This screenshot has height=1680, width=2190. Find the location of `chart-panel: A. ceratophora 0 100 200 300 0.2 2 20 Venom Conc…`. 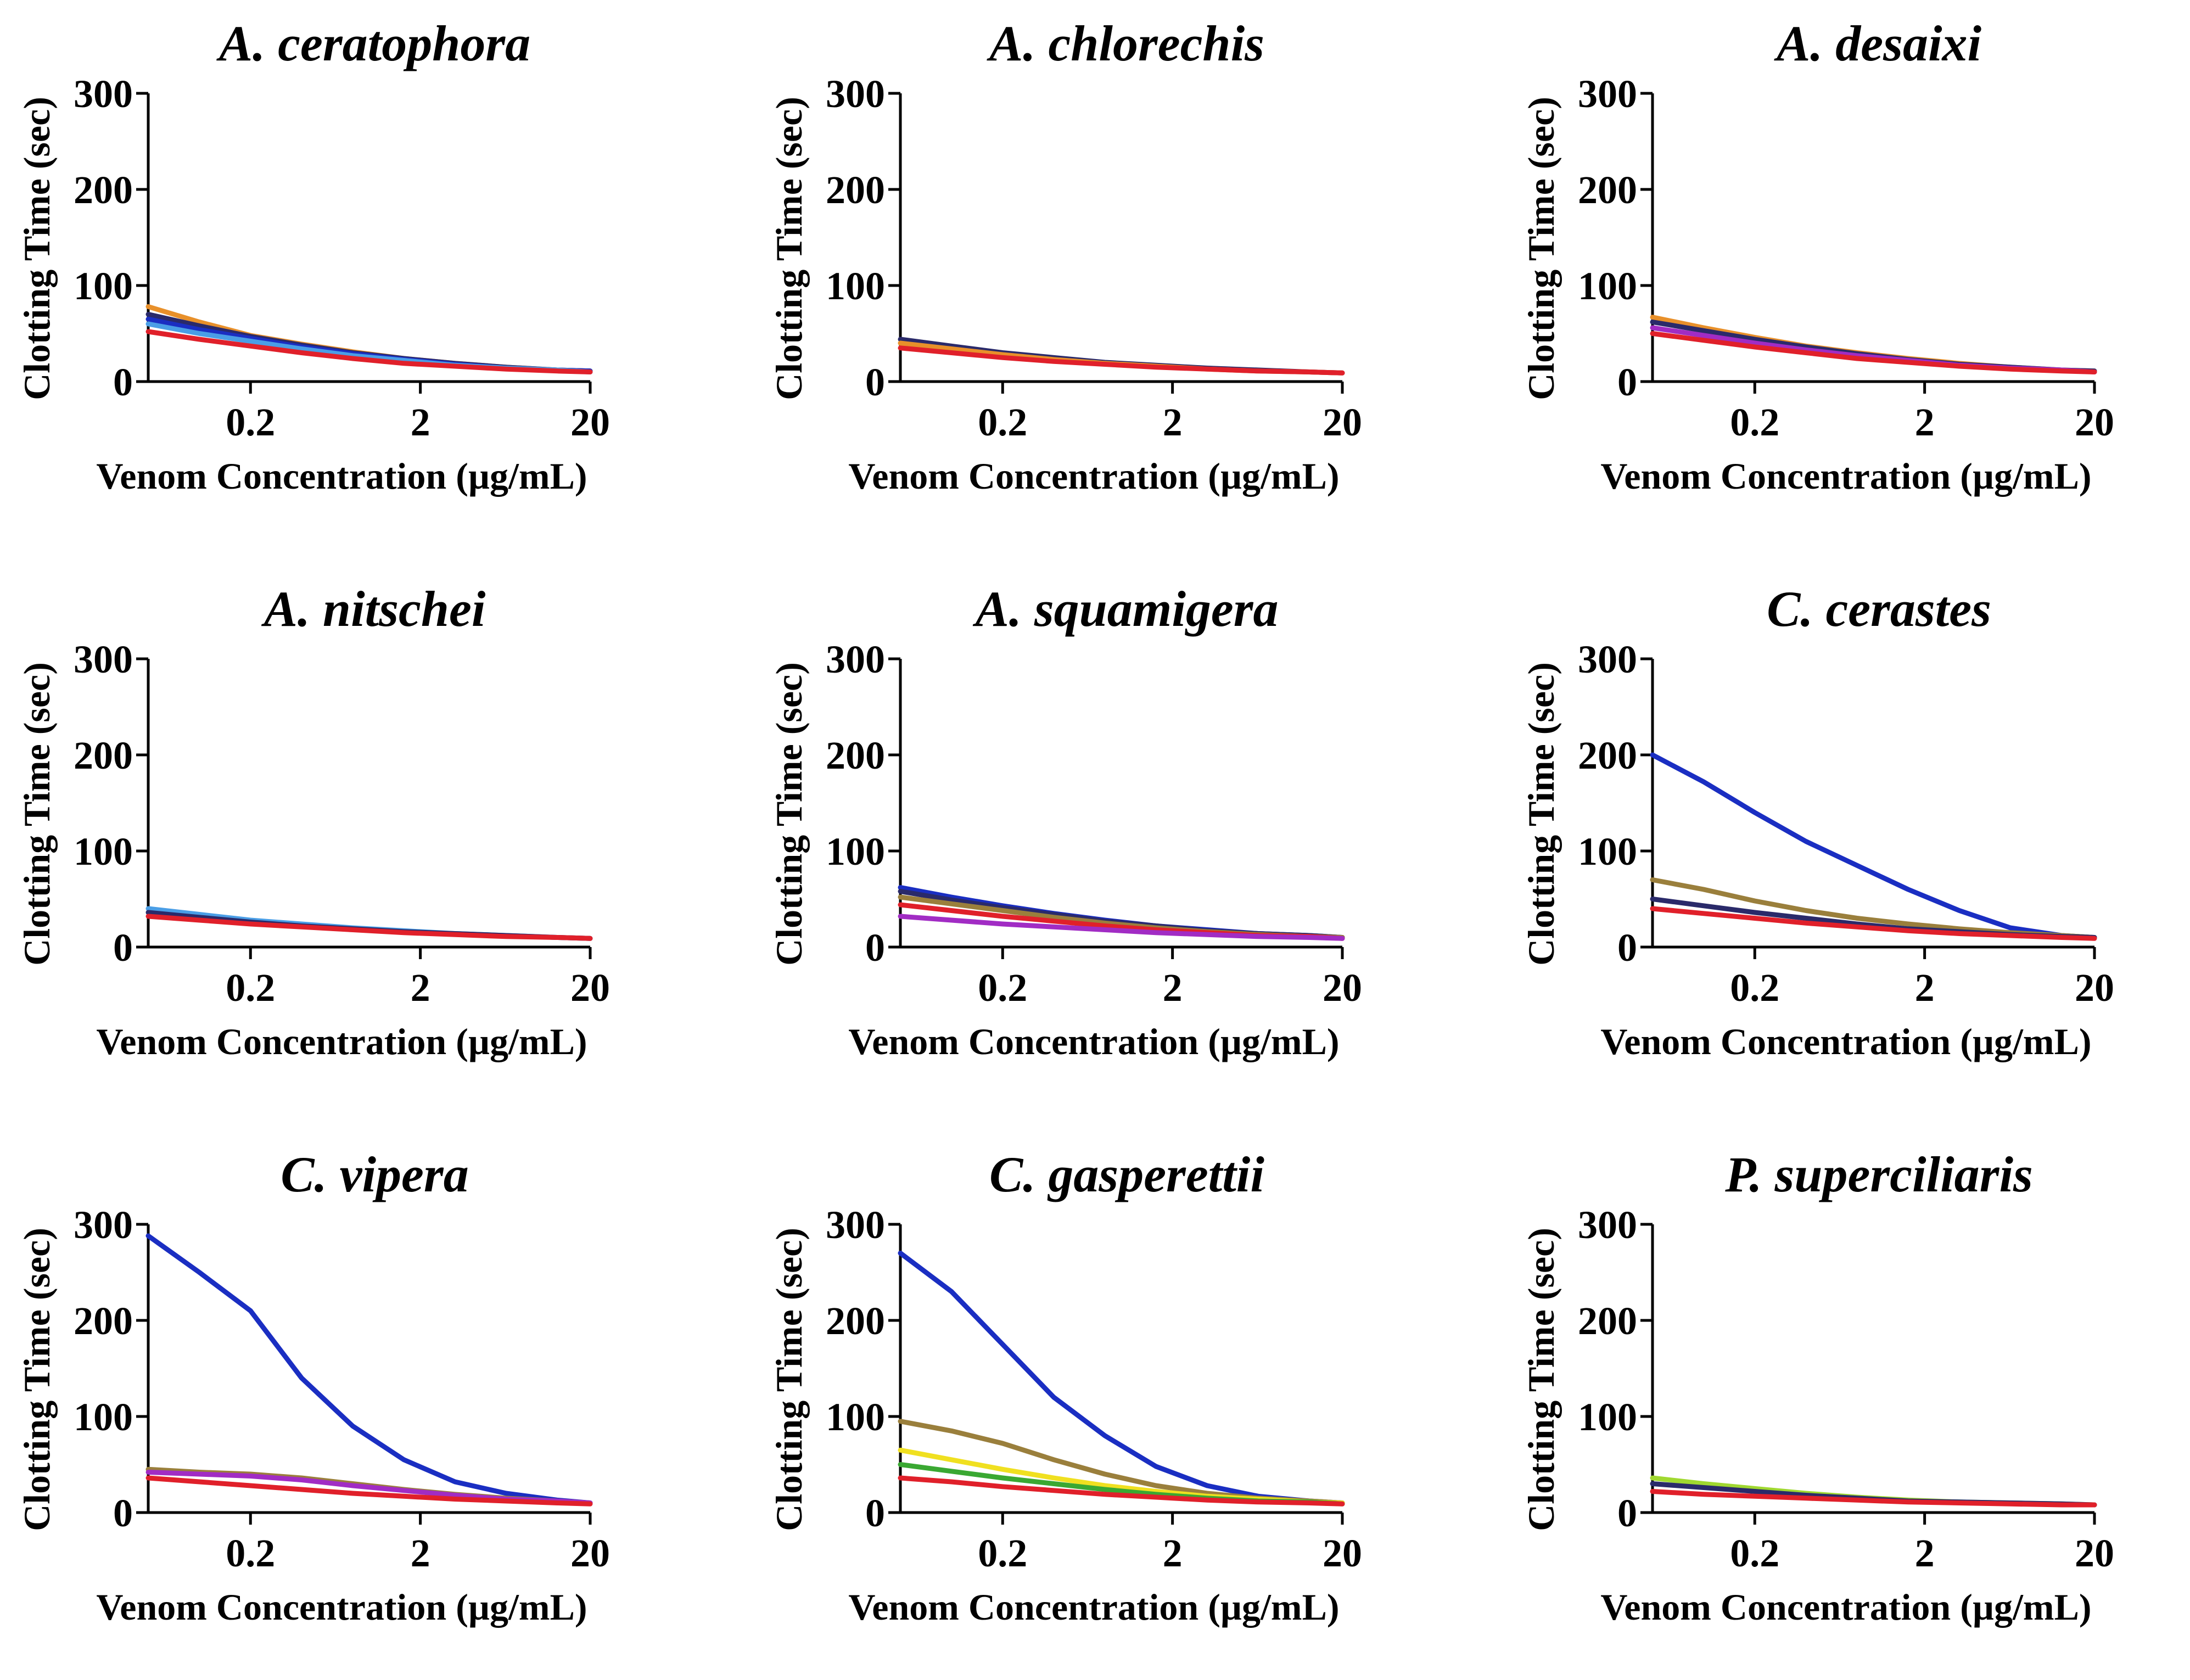

chart-panel: A. ceratophora 0 100 200 300 0.2 2 20 Venom Conc… is located at coordinates (376, 274).